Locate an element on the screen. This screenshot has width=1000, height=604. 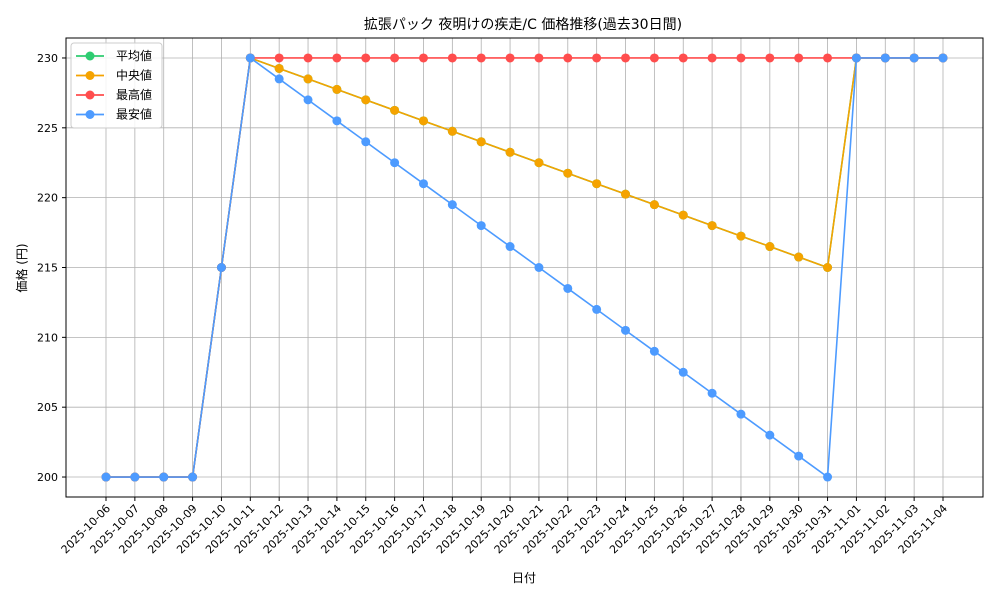
legend-box is located at coordinates (116, 85).